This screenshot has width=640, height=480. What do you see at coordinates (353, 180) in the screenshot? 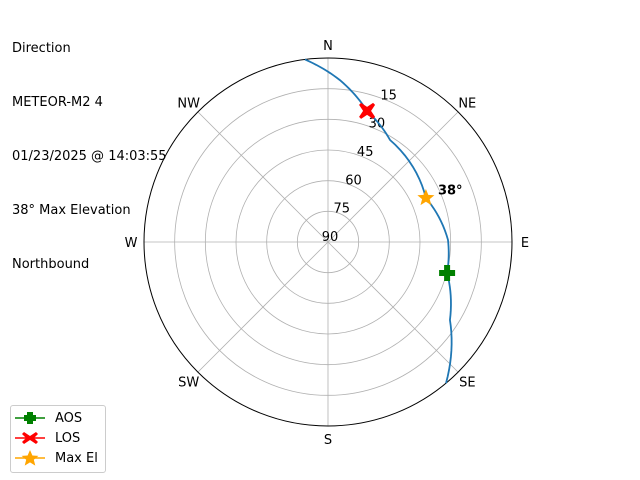
I see `radial-tick-label: 60` at bounding box center [353, 180].